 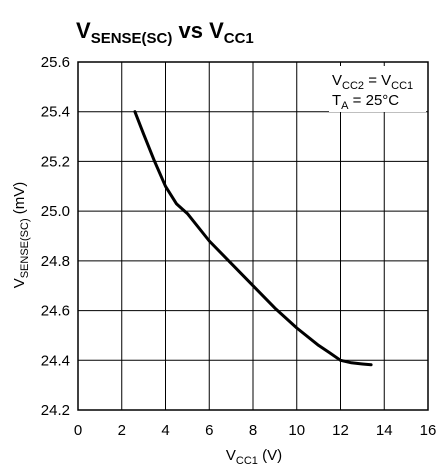 I want to click on annotation-box, so click(x=377, y=89).